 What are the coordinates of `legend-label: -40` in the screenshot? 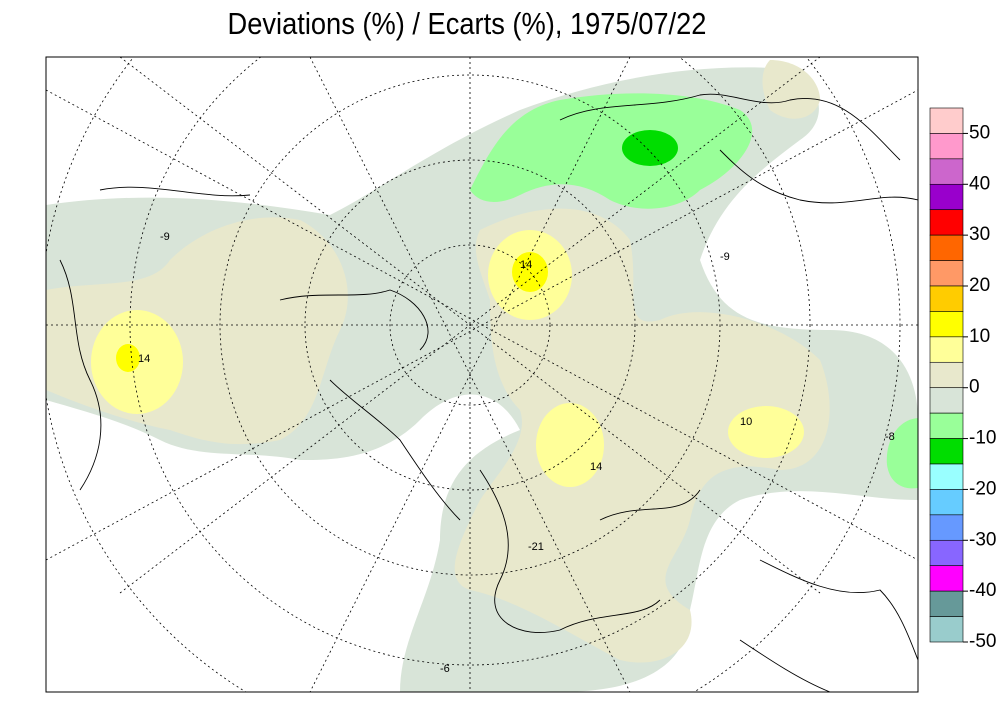 It's located at (982, 590).